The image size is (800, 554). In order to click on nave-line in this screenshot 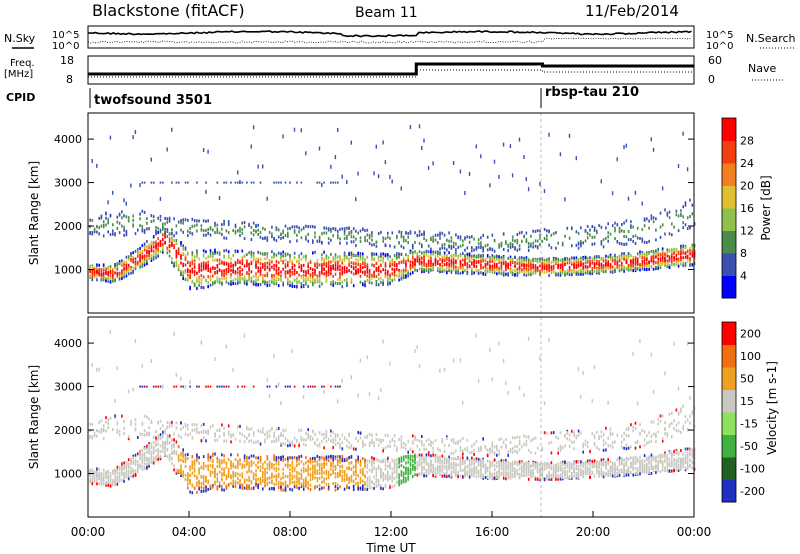, I will do `click(391, 73)`.